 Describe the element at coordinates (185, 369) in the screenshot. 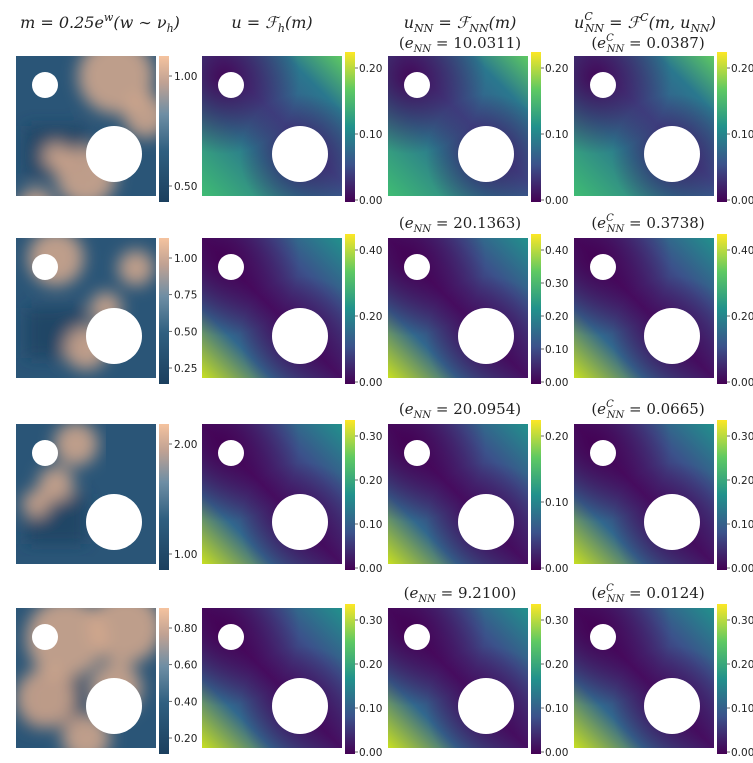

I see `colorbar-tick-label: 0.25` at that location.